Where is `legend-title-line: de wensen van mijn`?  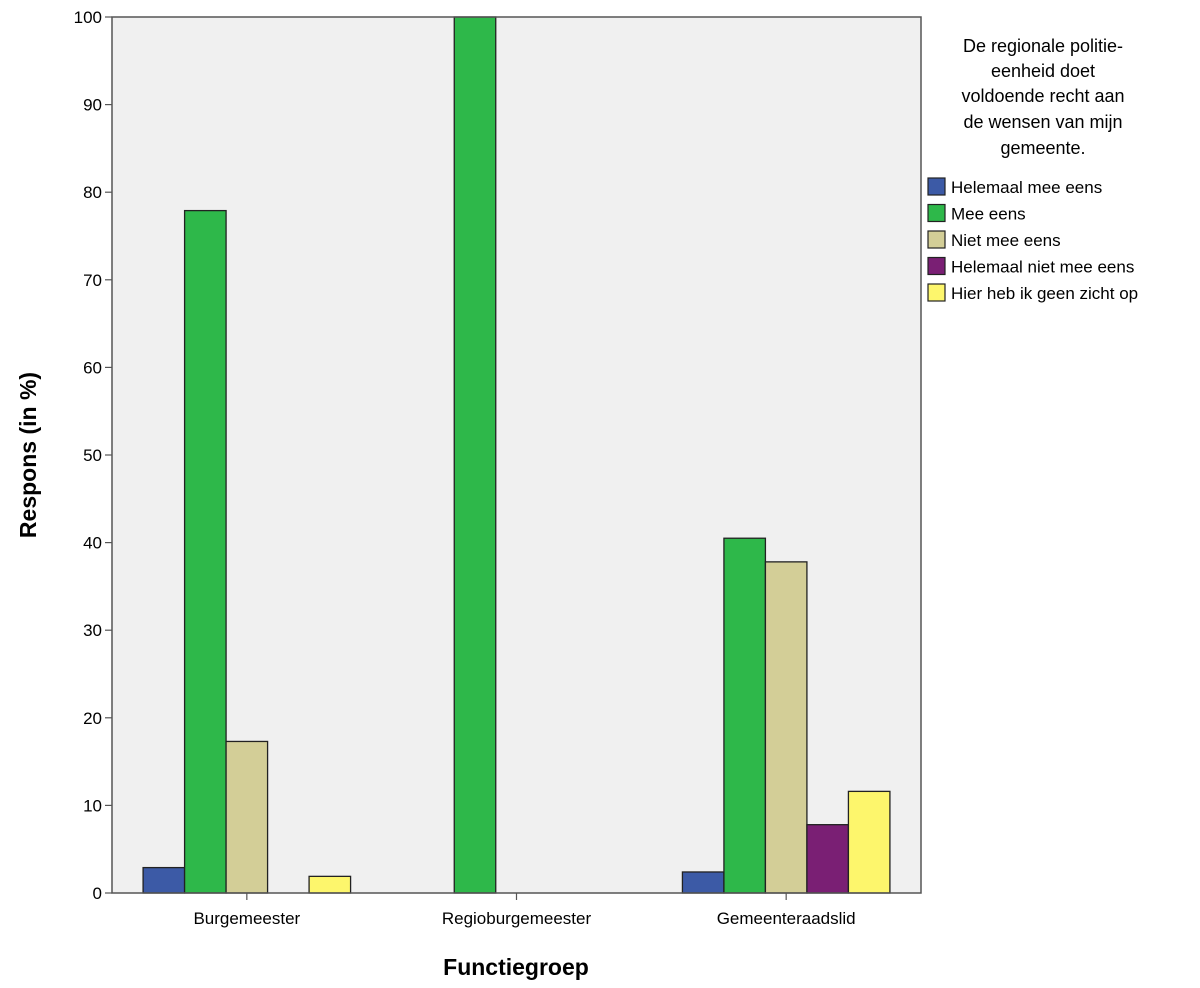 legend-title-line: de wensen van mijn is located at coordinates (1042, 122).